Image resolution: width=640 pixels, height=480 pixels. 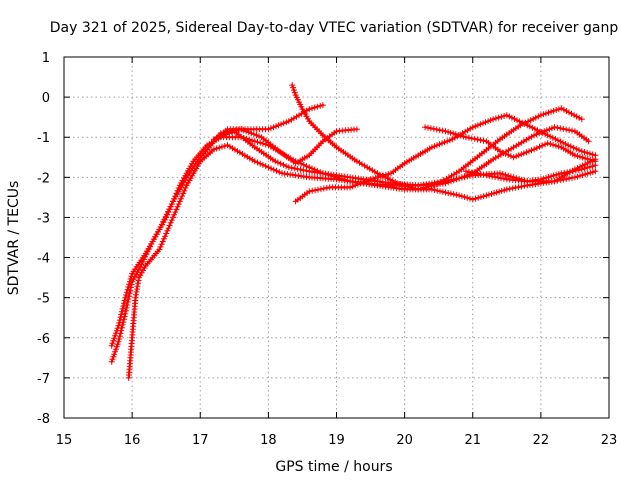 I want to click on y-tick-label: 0, so click(x=46, y=98).